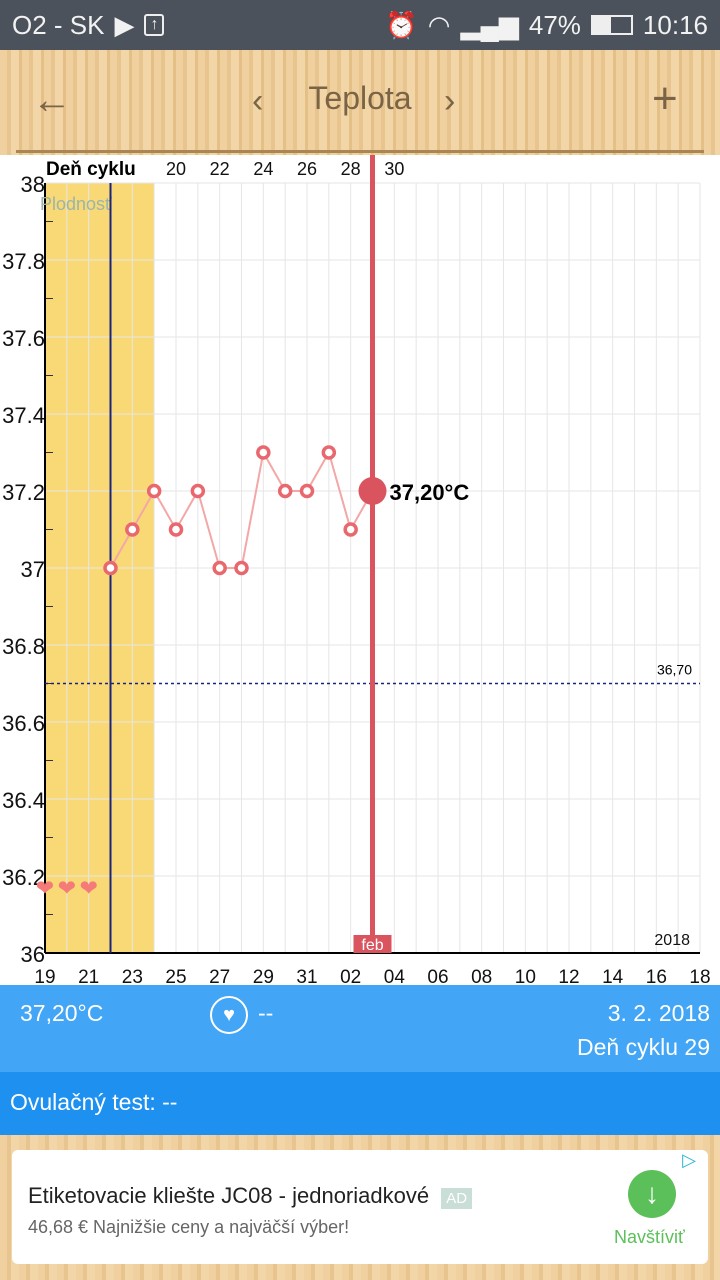 This screenshot has width=720, height=1280. I want to click on y-tick-label: 37.6, so click(23, 338).